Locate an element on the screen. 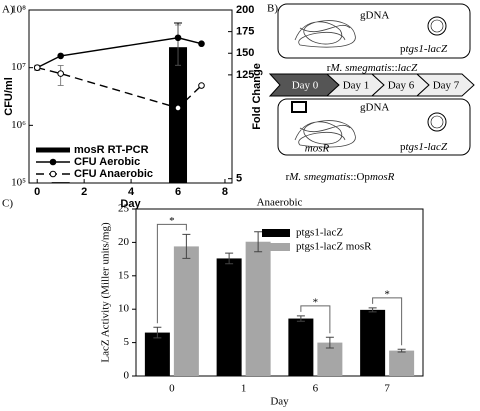  y-tick-label: 25 is located at coordinates (124, 209).